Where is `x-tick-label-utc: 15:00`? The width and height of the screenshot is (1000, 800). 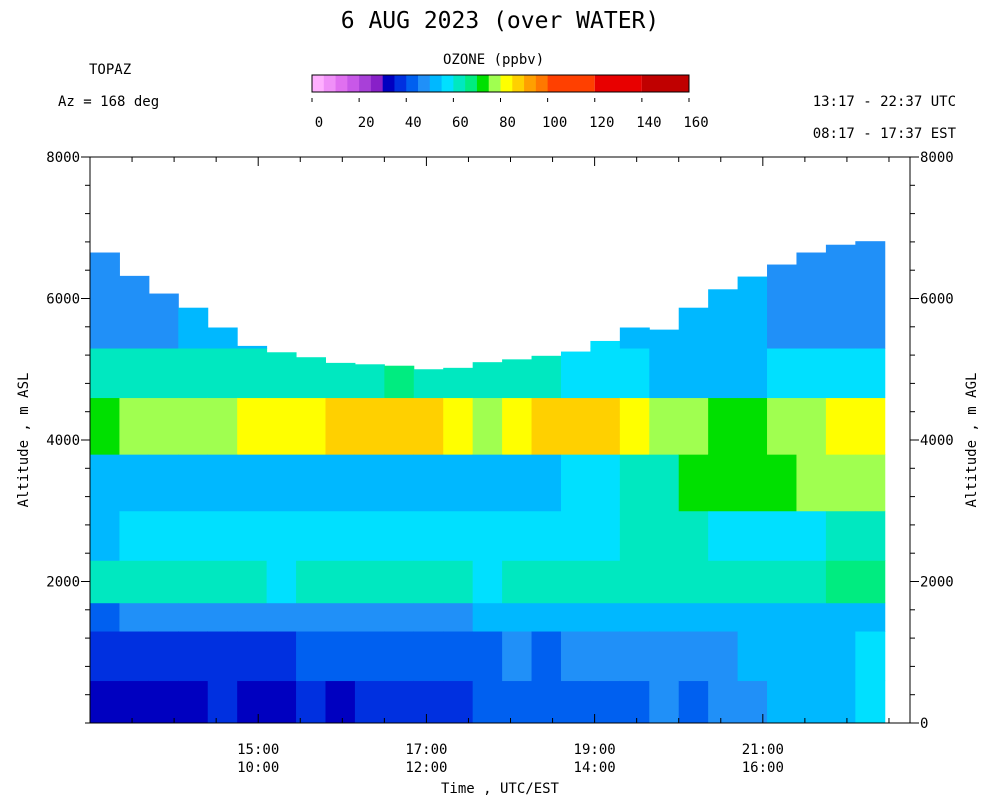
x-tick-label-utc: 15:00 is located at coordinates (258, 750).